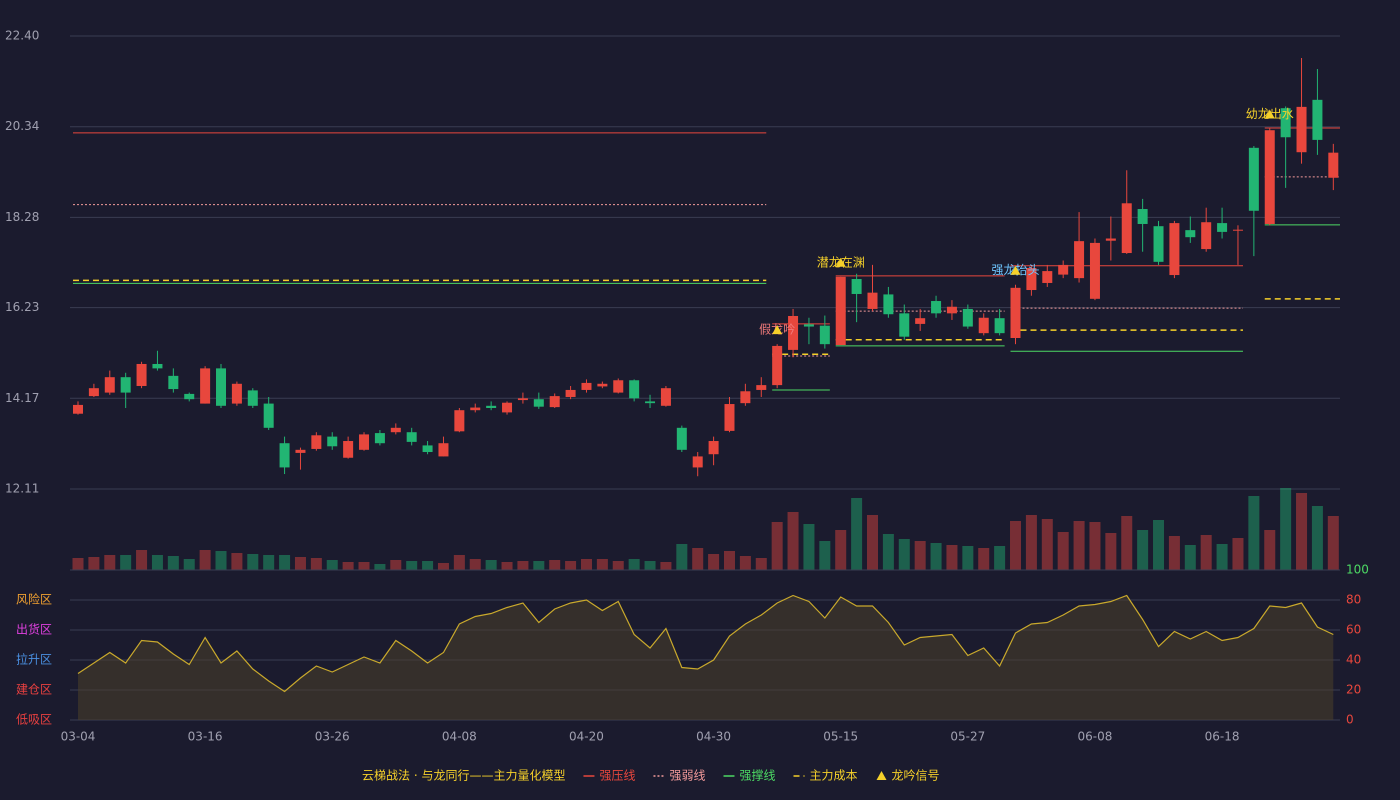 This screenshot has width=1400, height=800. I want to click on y-tick-label: 14.17, so click(22, 398).